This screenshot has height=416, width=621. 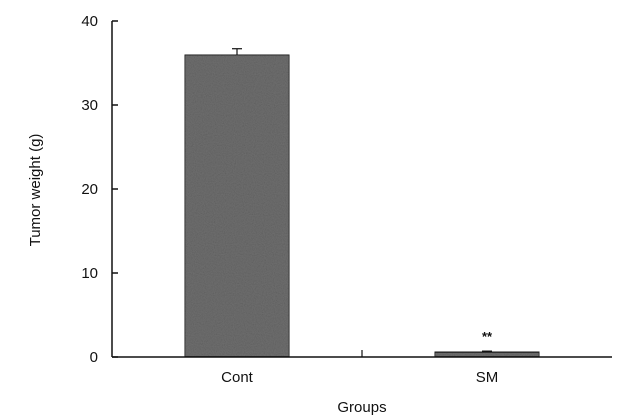 I want to click on x-axis-title: Groups, so click(x=361, y=407).